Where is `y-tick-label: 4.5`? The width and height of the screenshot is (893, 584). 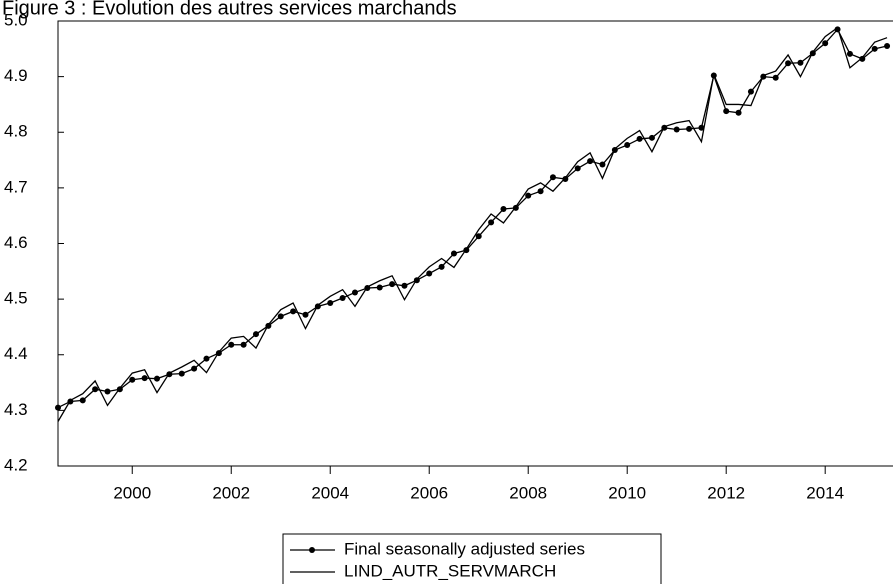
y-tick-label: 4.5 is located at coordinates (16, 298).